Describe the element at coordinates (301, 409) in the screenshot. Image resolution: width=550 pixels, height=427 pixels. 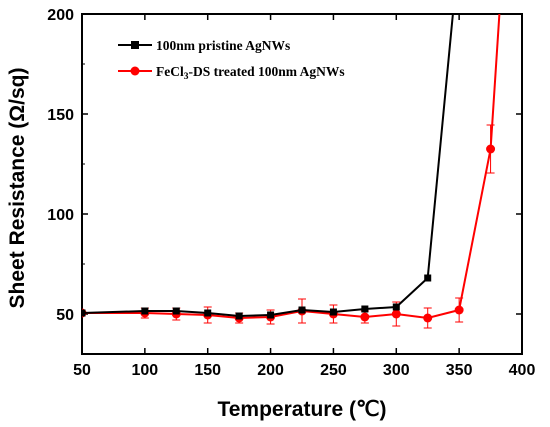
I see `x-axis-title: Temperature (℃)` at that location.